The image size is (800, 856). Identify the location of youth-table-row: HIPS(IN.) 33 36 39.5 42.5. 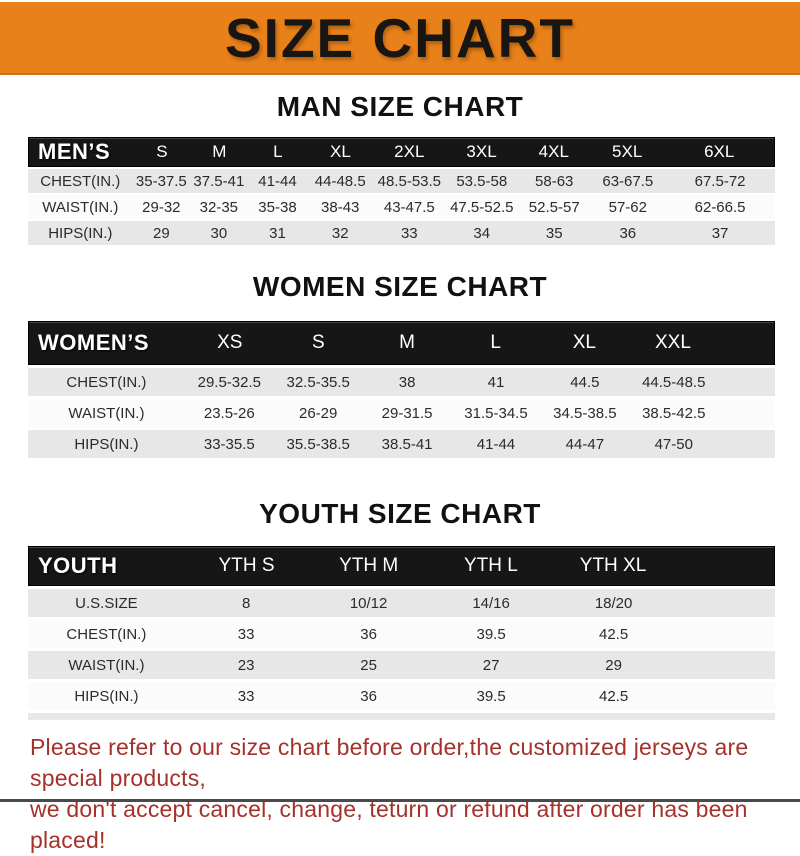
(401, 696).